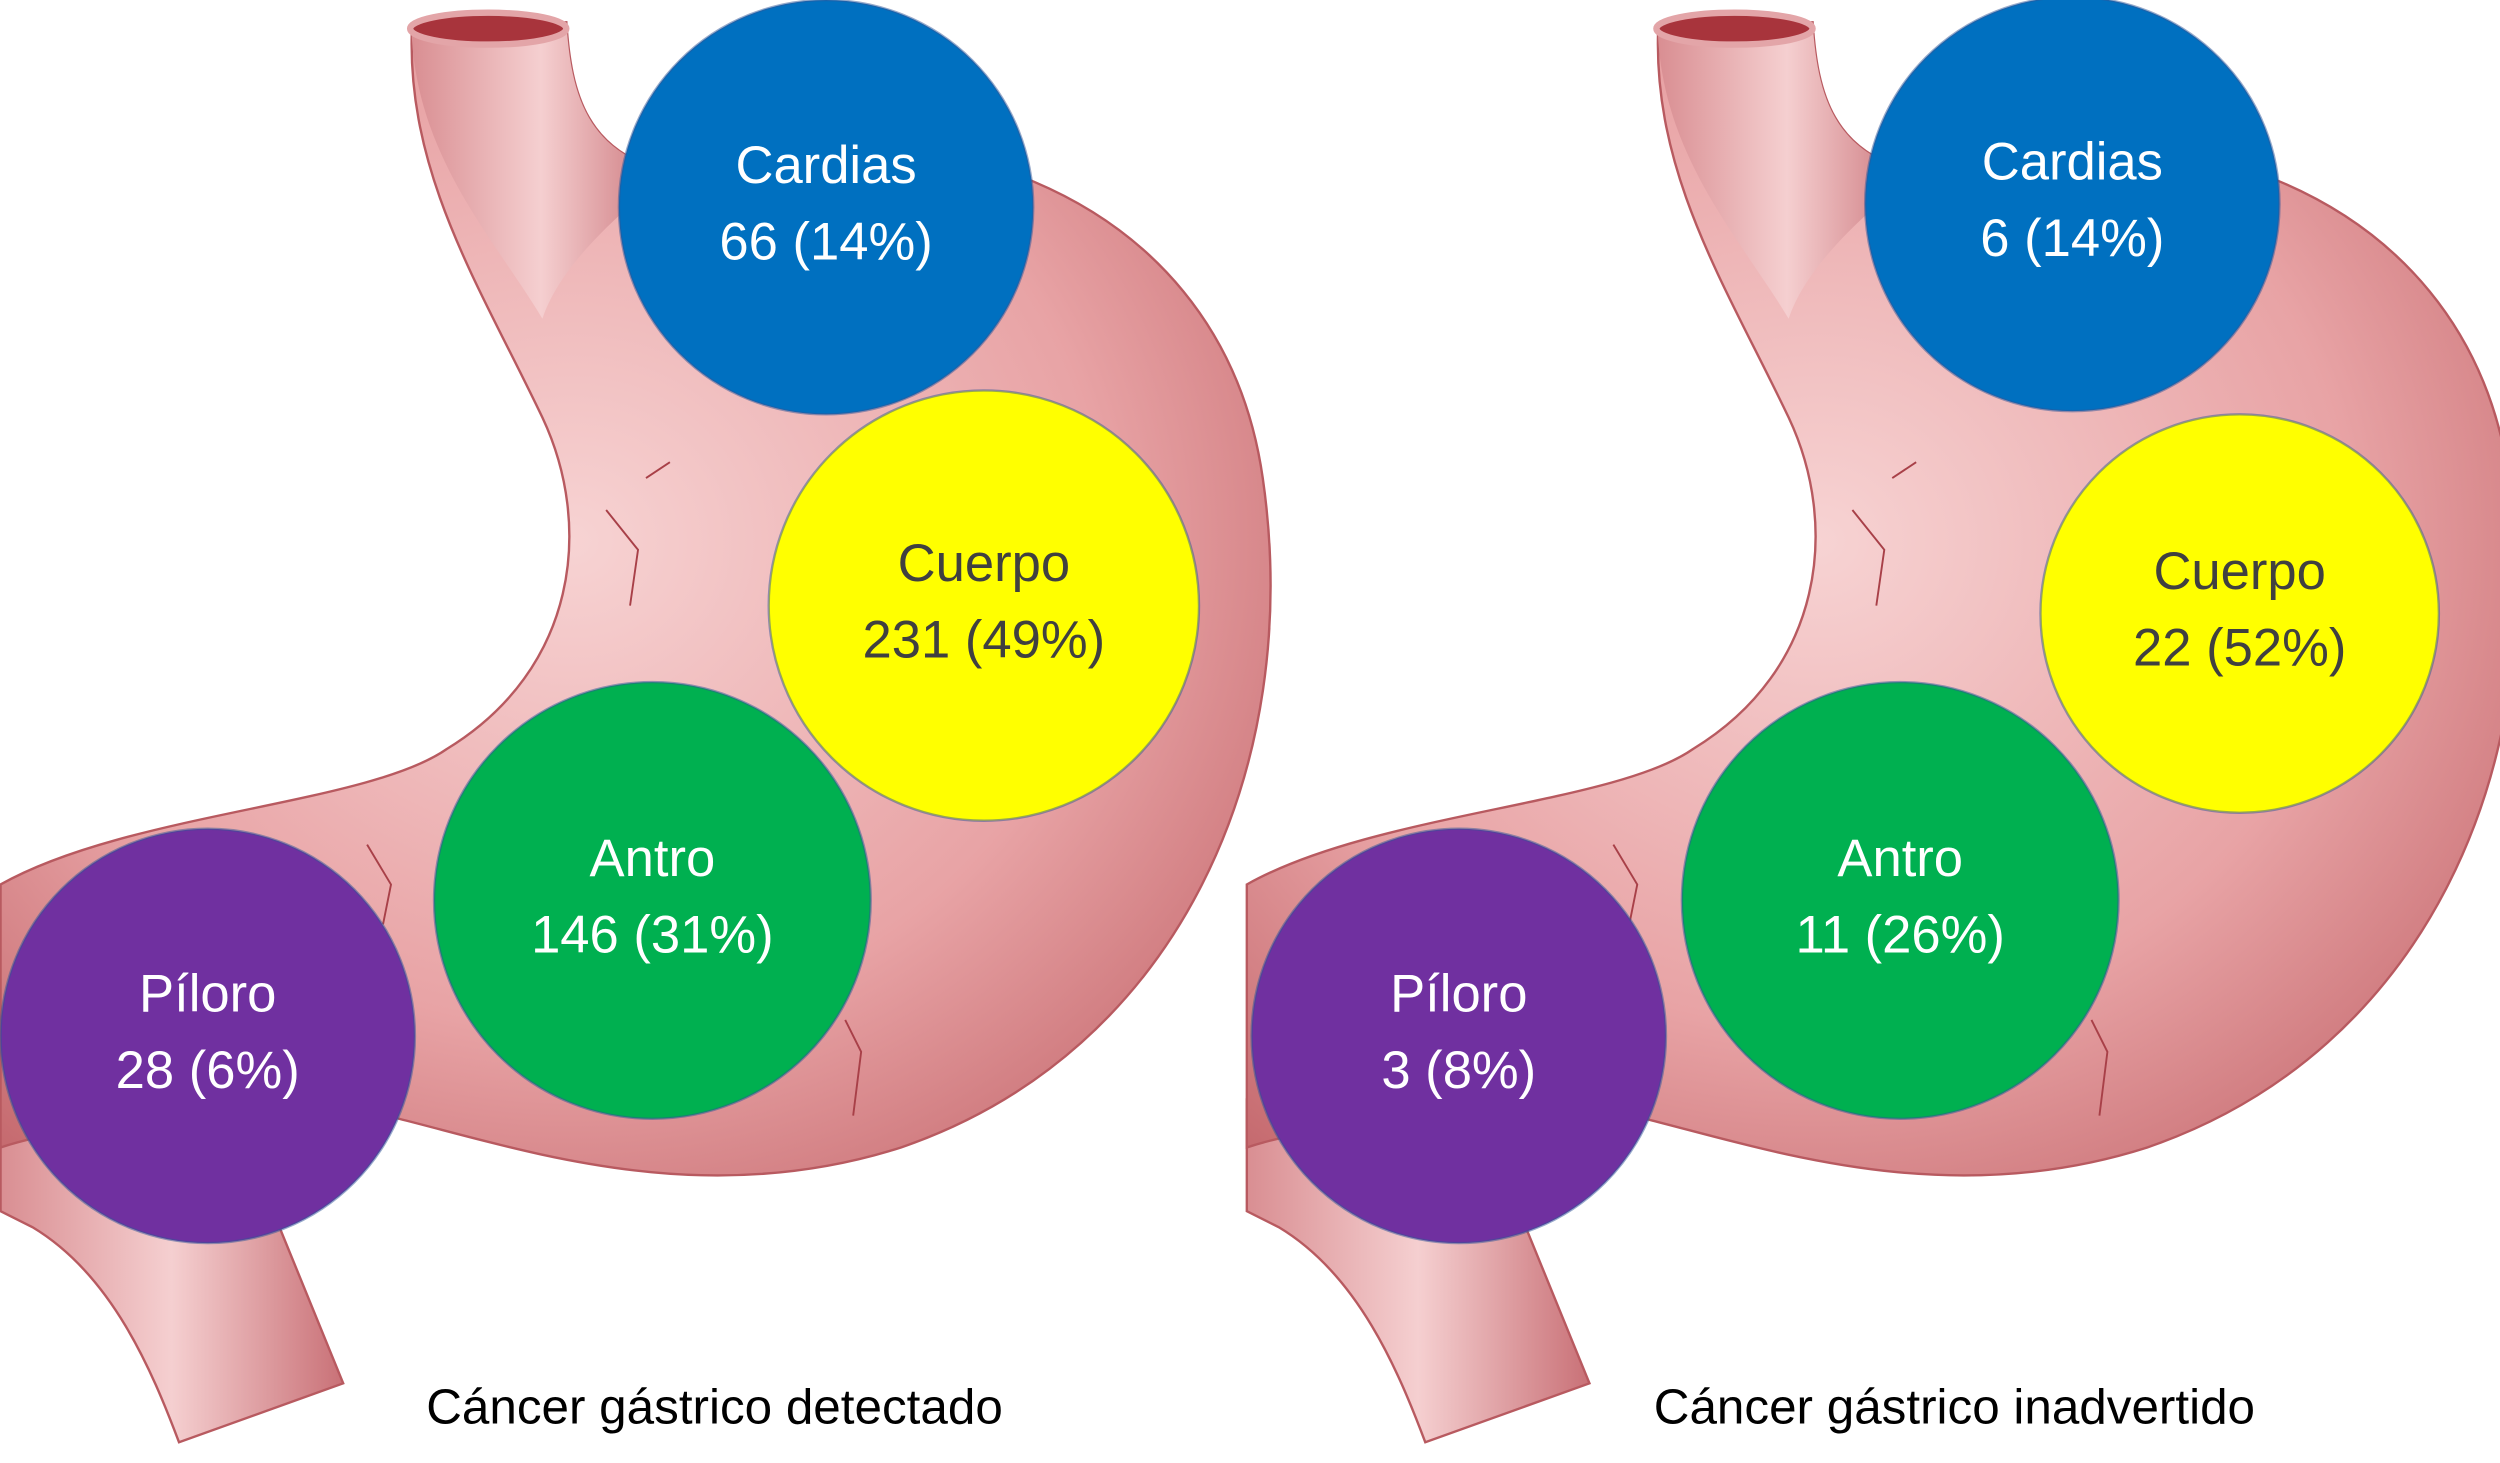 Image resolution: width=2500 pixels, height=1463 pixels. Describe the element at coordinates (825, 241) in the screenshot. I see `region-count: 66 (14%)` at that location.